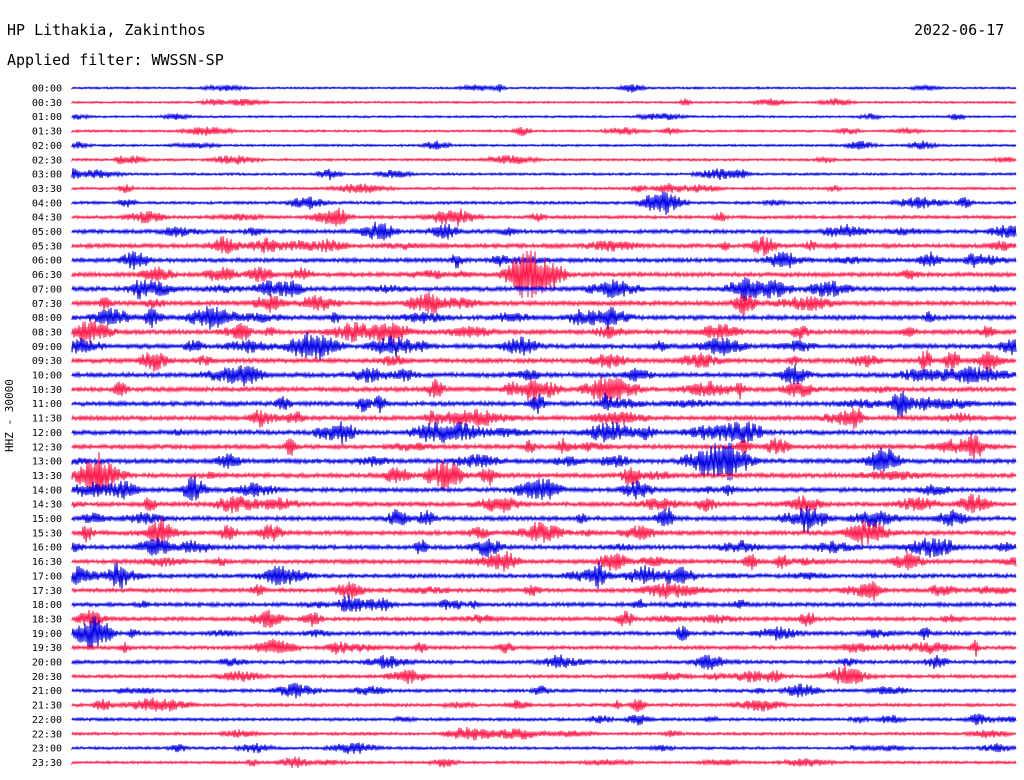 This screenshot has height=780, width=1024. I want to click on row-label-1930: 19:30, so click(47, 648).